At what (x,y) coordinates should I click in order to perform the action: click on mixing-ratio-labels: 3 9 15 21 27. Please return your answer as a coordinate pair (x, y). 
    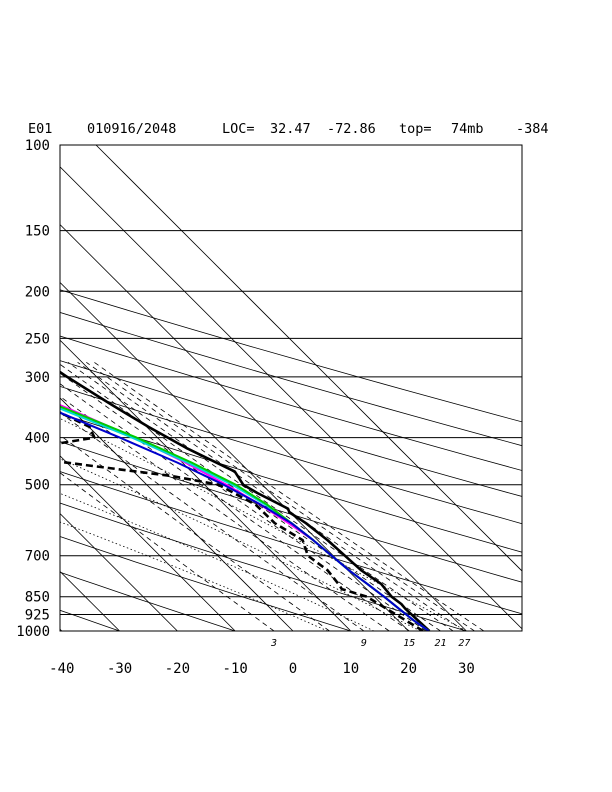
    Looking at the image, I should click on (370, 643).